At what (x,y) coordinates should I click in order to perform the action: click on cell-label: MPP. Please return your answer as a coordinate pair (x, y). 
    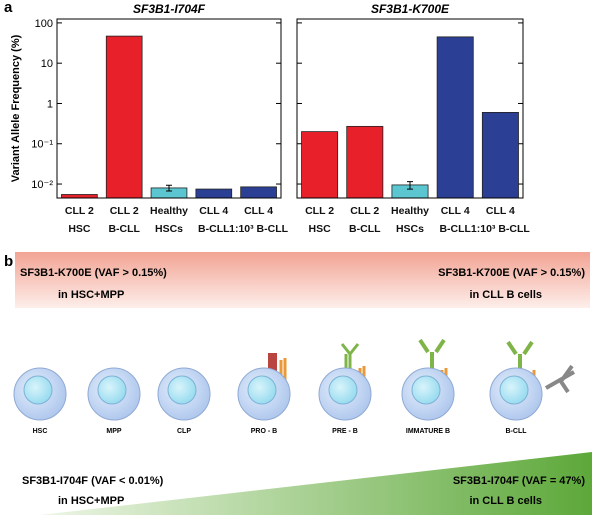
    Looking at the image, I should click on (114, 431).